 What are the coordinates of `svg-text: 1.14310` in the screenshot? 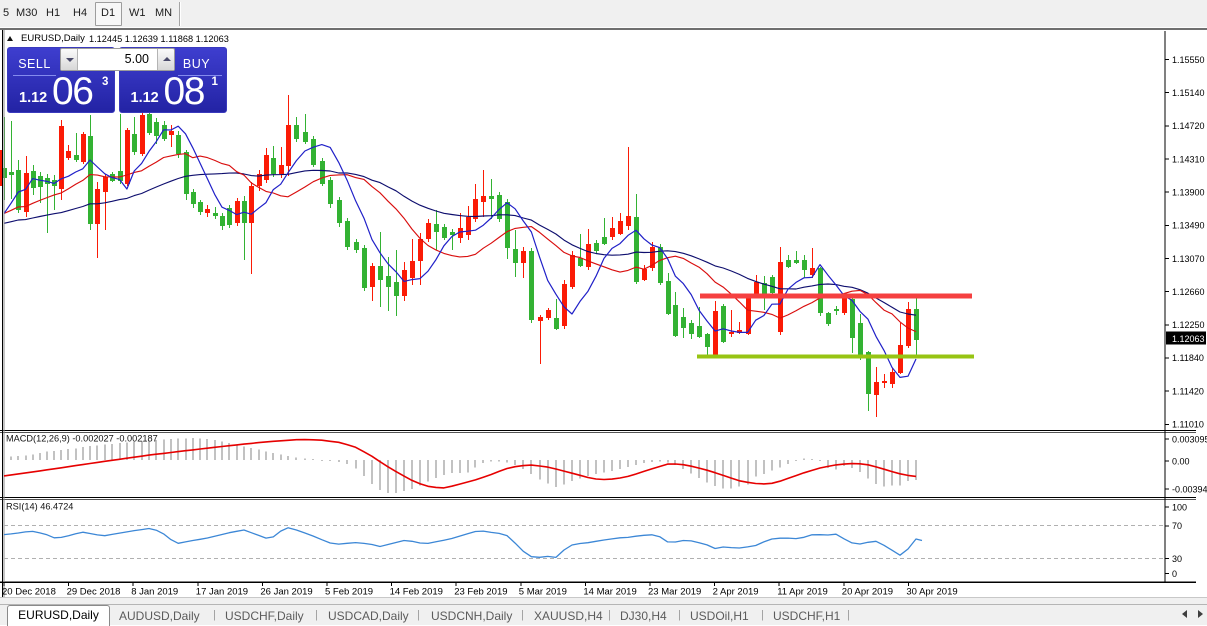 It's located at (1188, 159).